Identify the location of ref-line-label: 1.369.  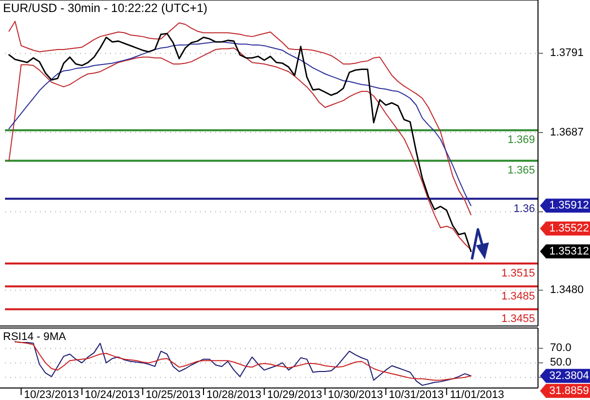
(521, 140).